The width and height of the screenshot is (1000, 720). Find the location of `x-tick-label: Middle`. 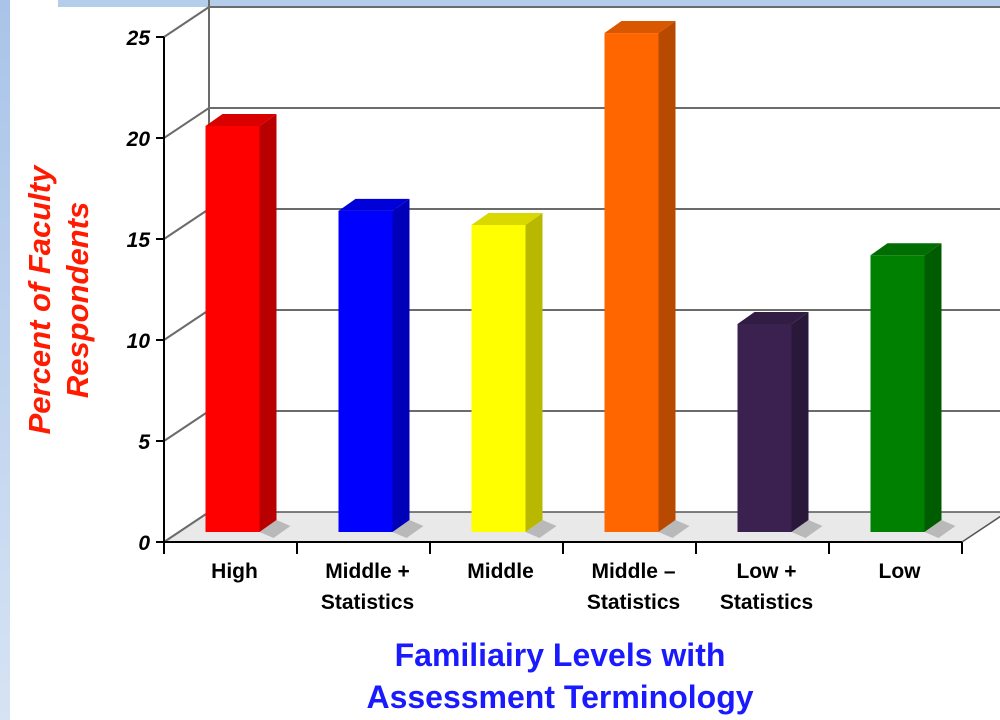

x-tick-label: Middle is located at coordinates (500, 571).